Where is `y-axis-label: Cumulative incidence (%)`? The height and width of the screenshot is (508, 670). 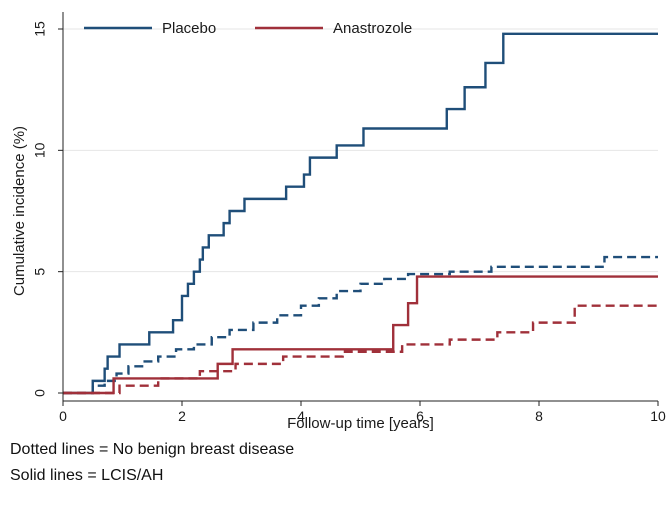 y-axis-label: Cumulative incidence (%) is located at coordinates (19, 211).